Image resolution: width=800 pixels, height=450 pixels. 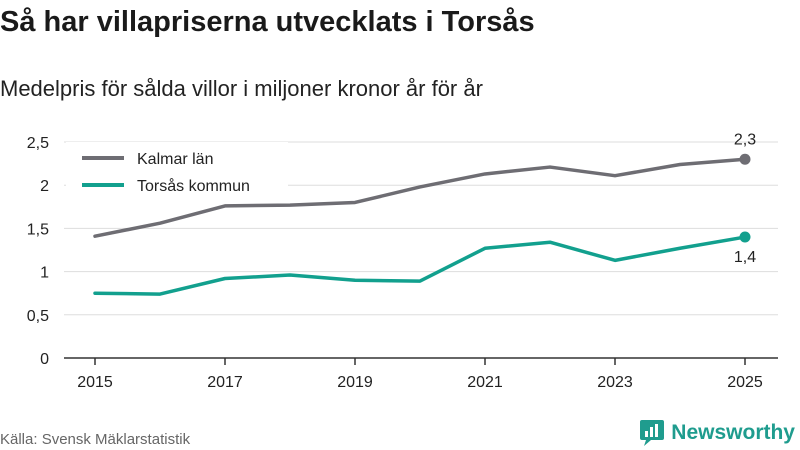 I want to click on brand-name: Newsworthy, so click(x=733, y=432).